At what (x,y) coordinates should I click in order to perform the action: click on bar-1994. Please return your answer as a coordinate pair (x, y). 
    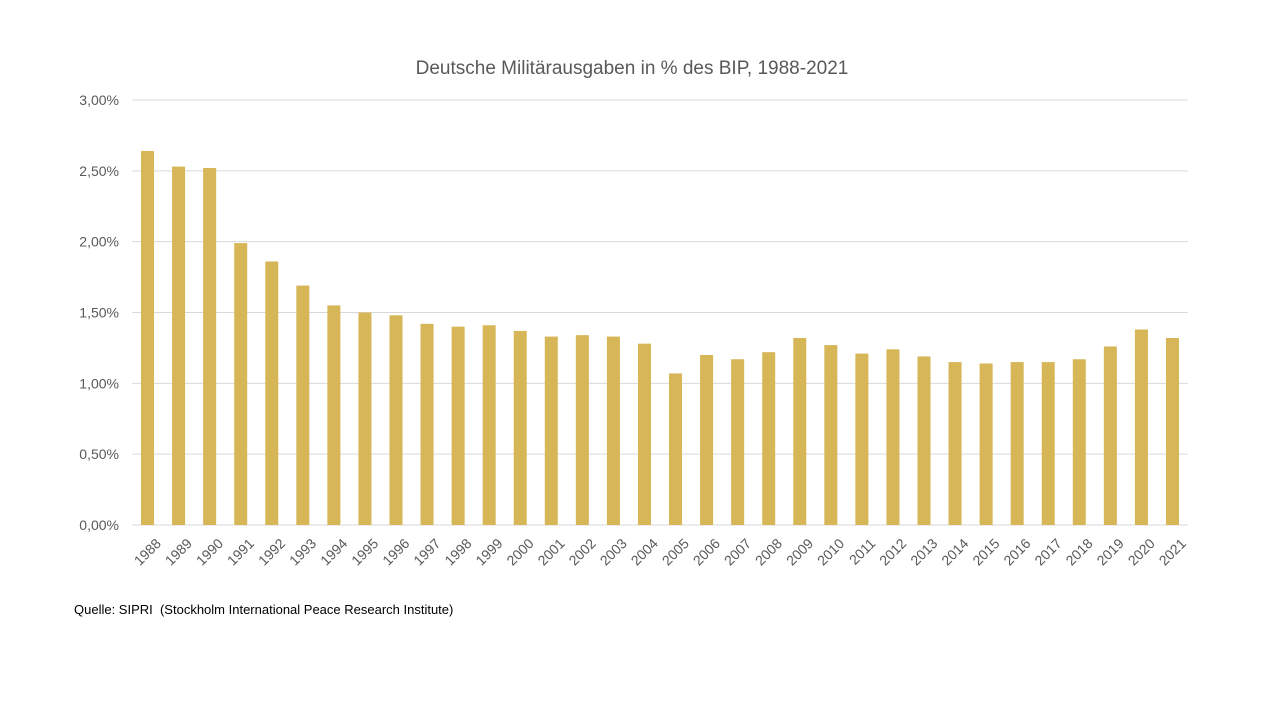
    Looking at the image, I should click on (334, 415).